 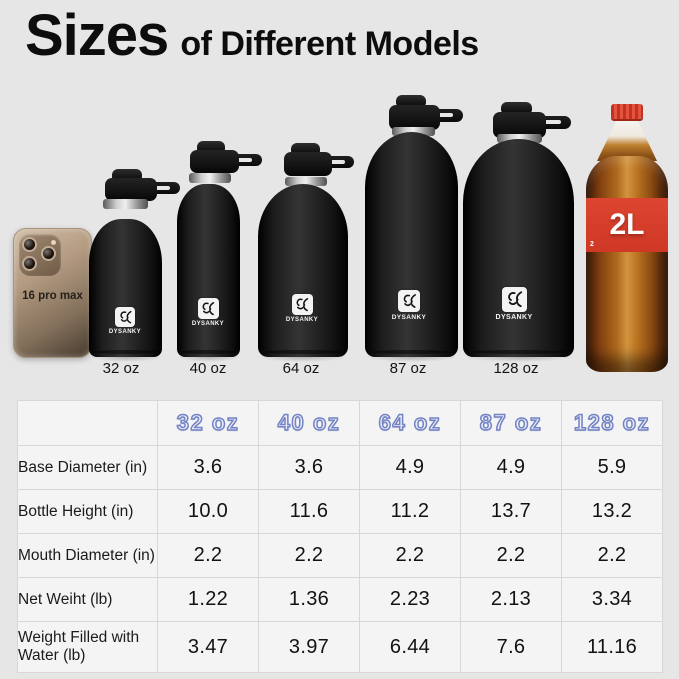 I want to click on table-cell: 1.22, so click(x=208, y=599).